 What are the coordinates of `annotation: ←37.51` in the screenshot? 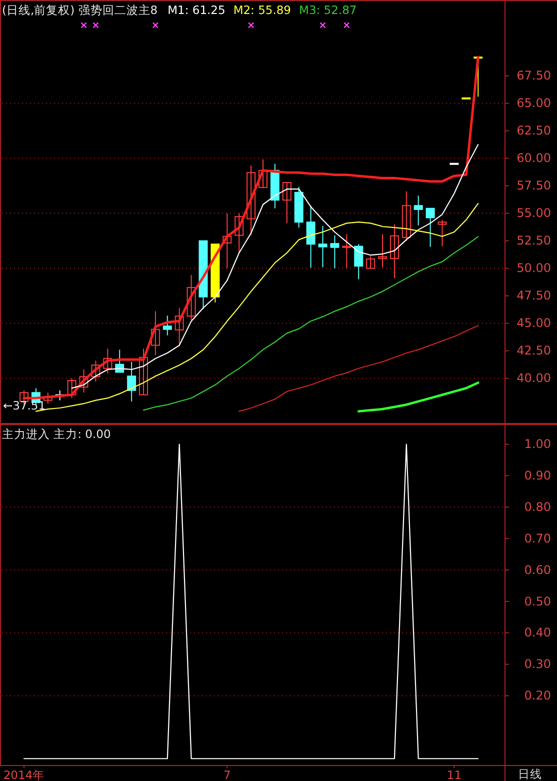 It's located at (24, 405).